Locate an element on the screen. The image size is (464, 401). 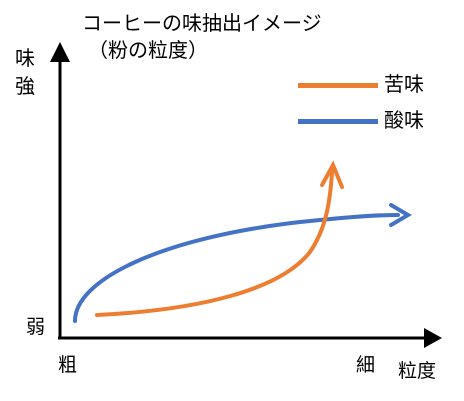
bitterness-curve-arrowhead is located at coordinates (332, 174).